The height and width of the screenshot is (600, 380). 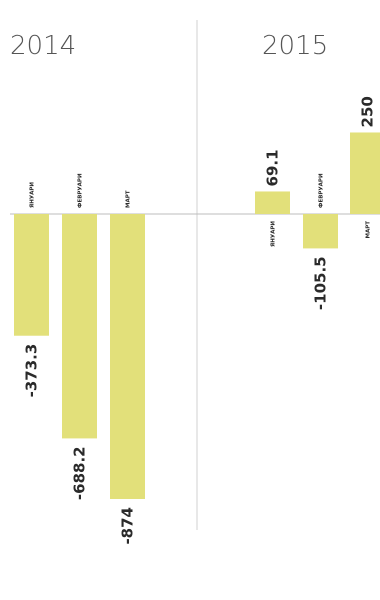 I want to click on value-label-2015-3: 250, so click(x=368, y=111).